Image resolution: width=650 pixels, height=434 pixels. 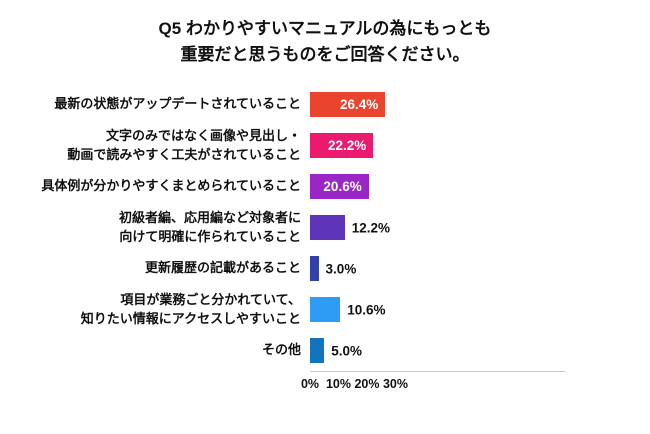 I want to click on bar-value-label: 12.2%, so click(x=371, y=227).